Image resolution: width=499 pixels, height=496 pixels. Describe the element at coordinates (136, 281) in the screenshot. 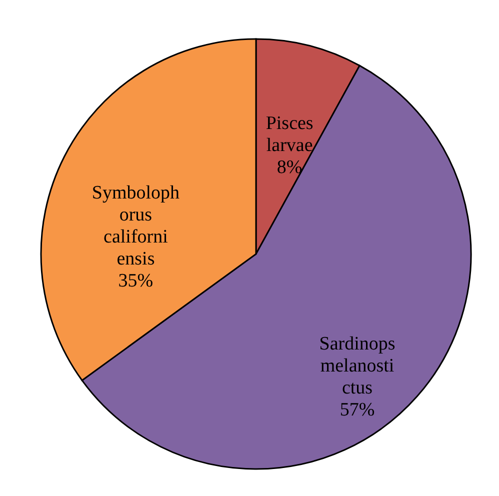

I see `data-label: 35%` at that location.